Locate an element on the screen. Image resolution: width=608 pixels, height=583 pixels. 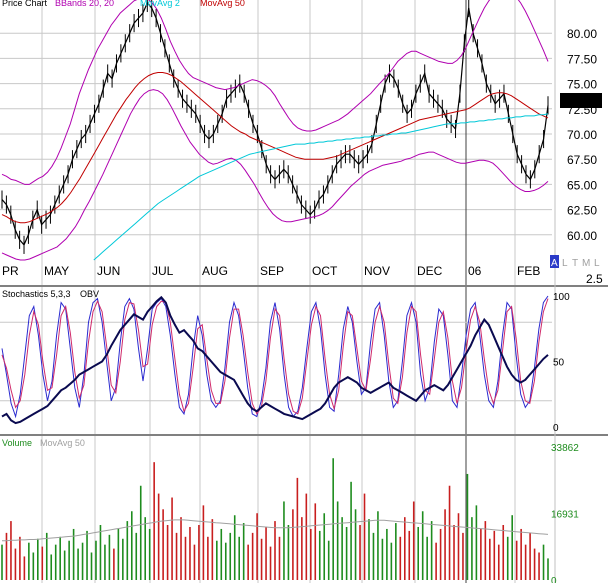
tool-button-a: A is located at coordinates (554, 263).